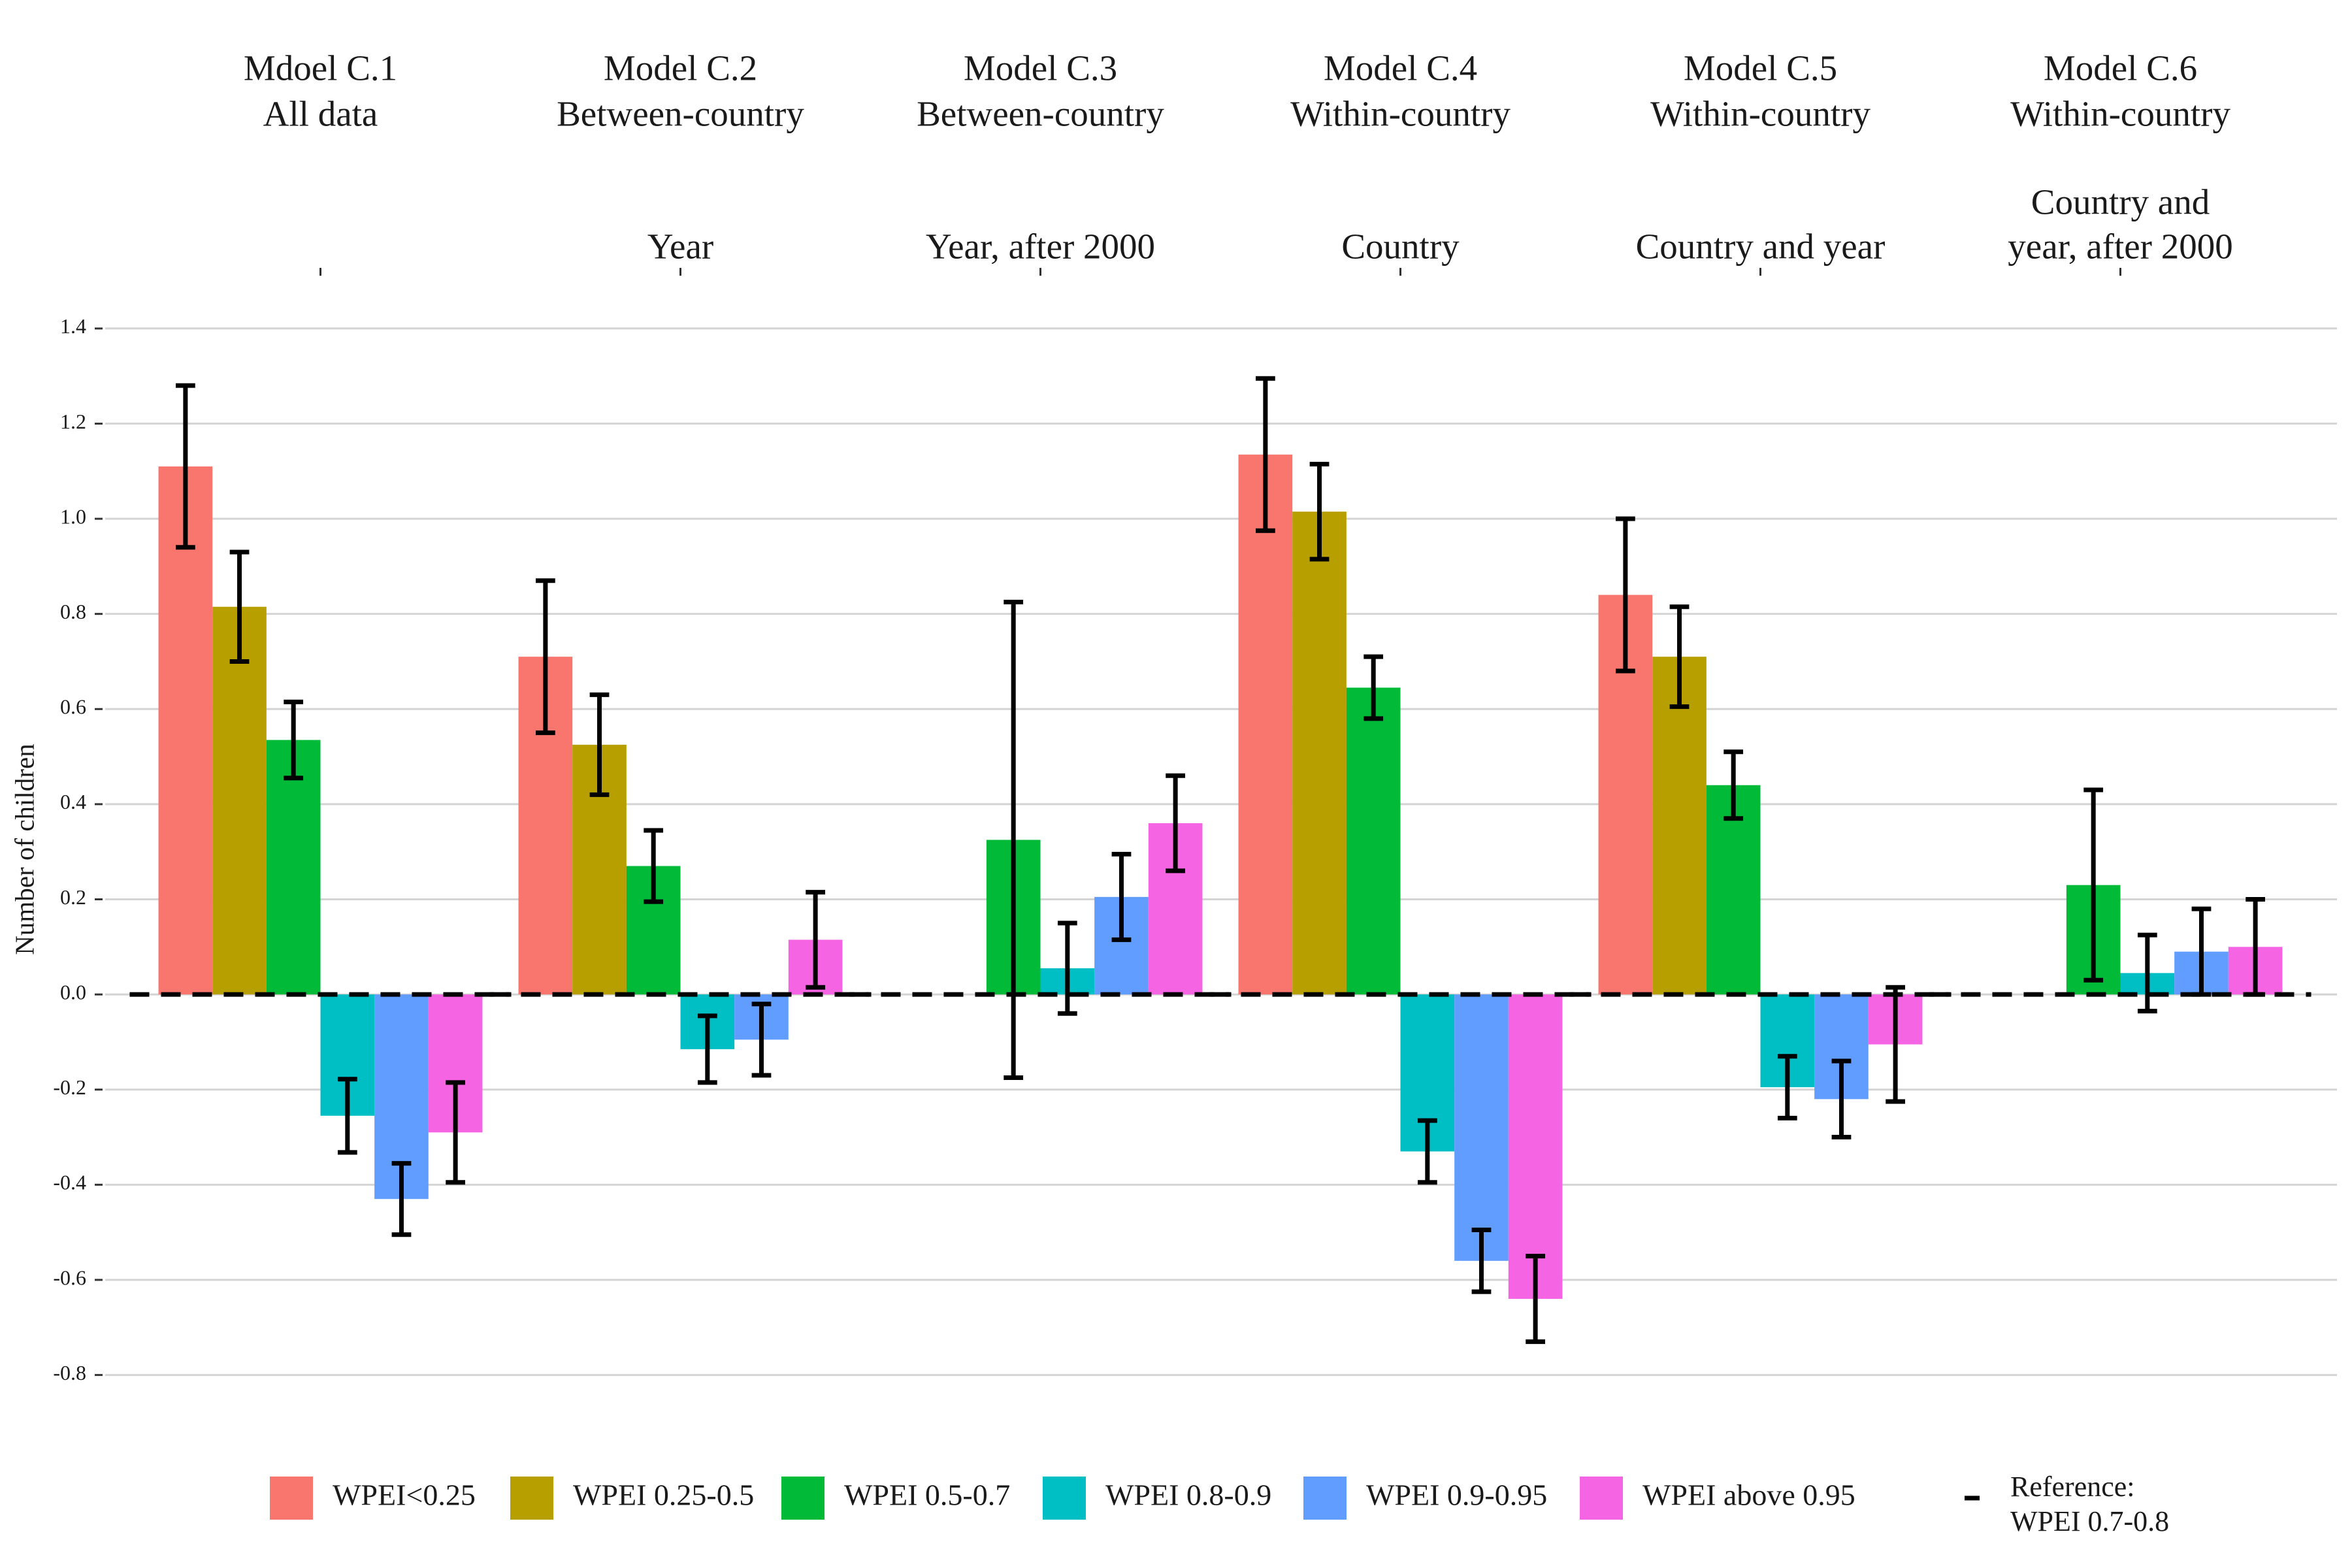 The image size is (2352, 1568). What do you see at coordinates (2120, 68) in the screenshot?
I see `category-title: Model C.6` at bounding box center [2120, 68].